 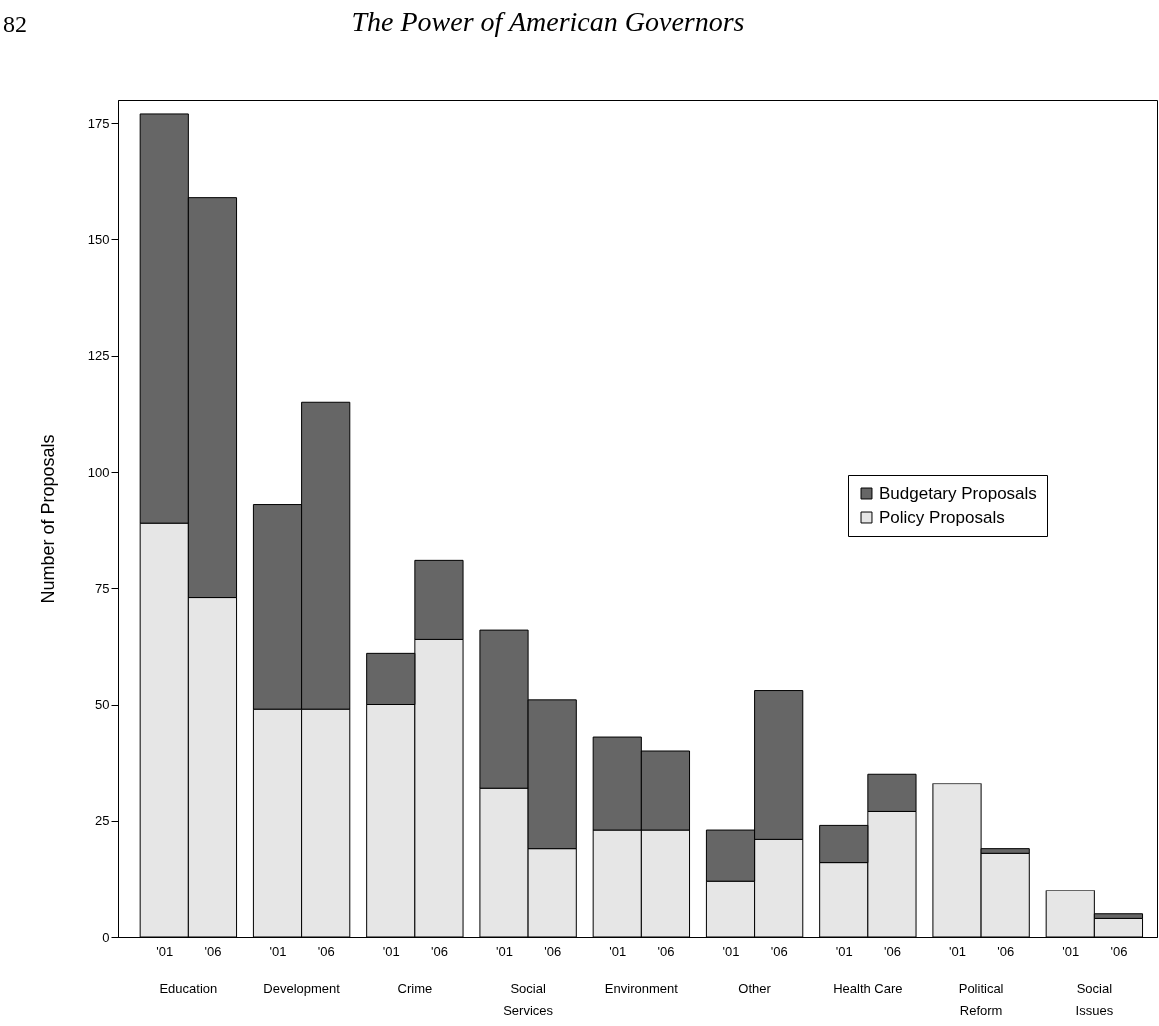 I want to click on y-tick-label: 0, so click(x=106, y=937).